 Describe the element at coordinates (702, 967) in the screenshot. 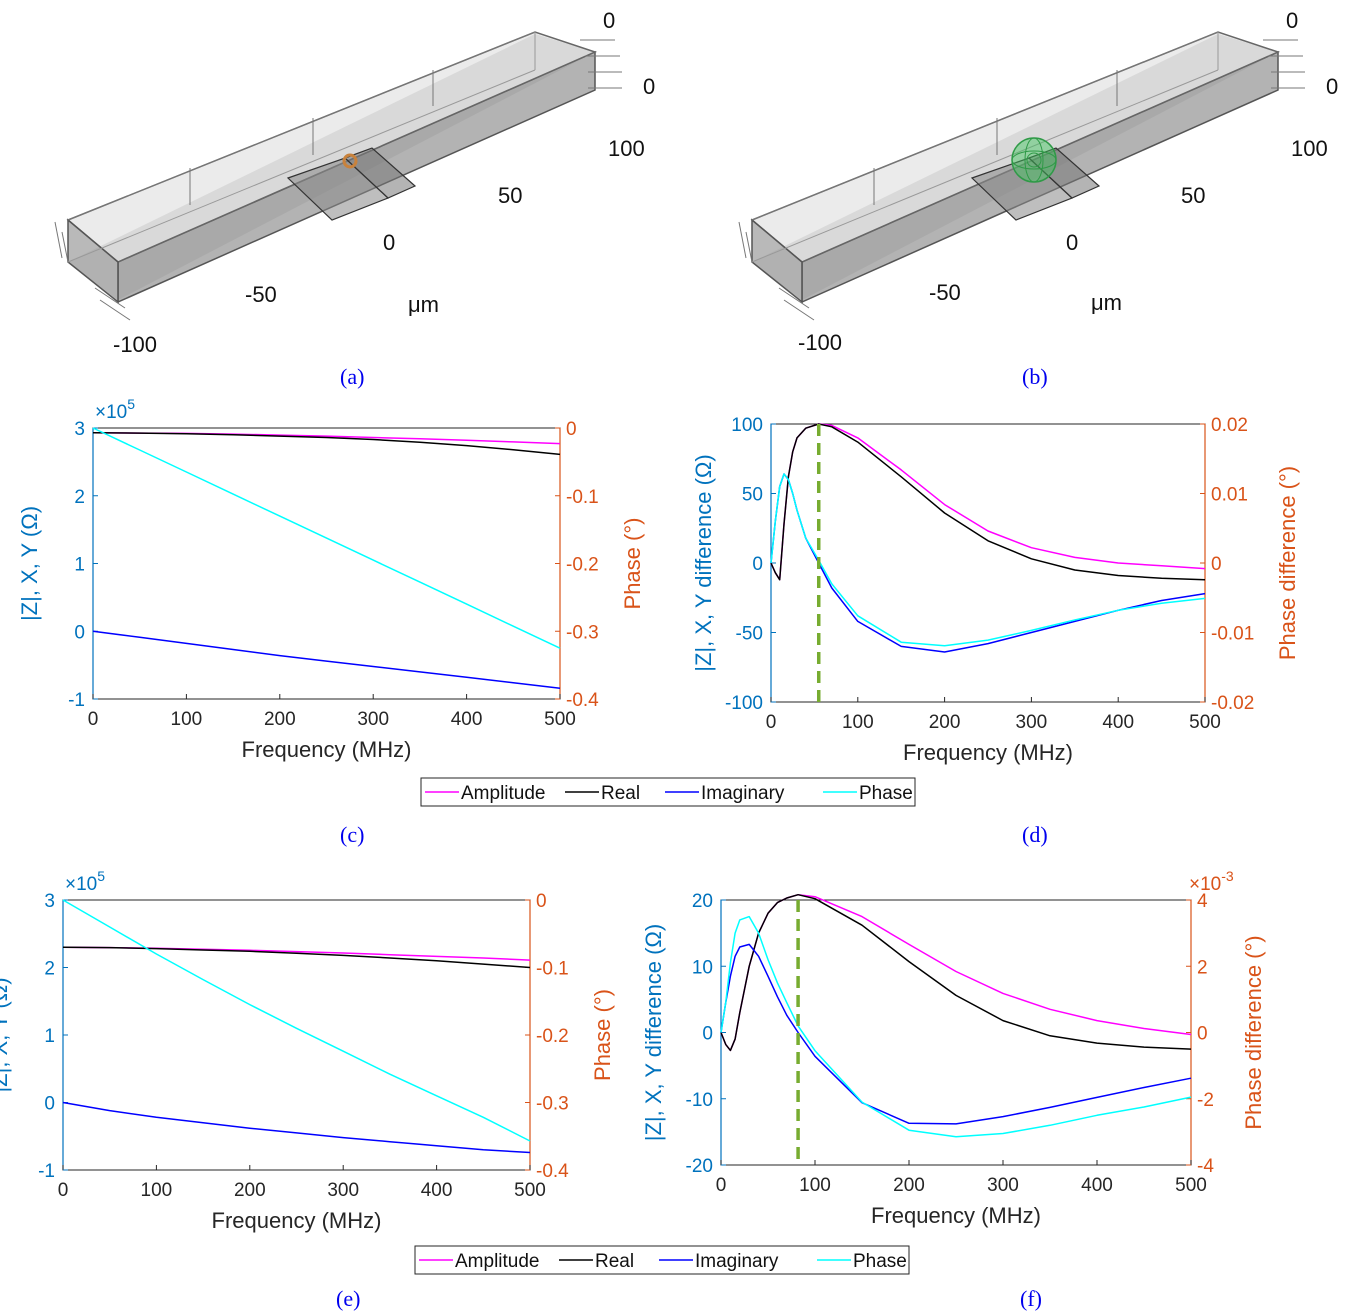

I see `y-tick-label: 10` at that location.